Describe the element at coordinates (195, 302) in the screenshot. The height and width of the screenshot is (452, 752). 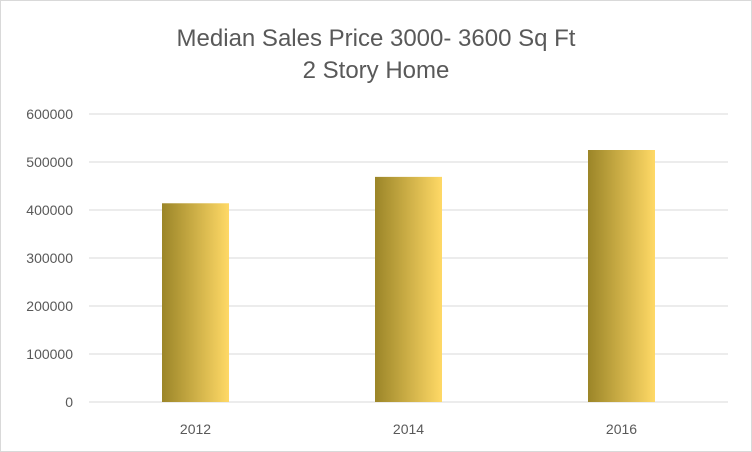
I see `bar-2012` at that location.